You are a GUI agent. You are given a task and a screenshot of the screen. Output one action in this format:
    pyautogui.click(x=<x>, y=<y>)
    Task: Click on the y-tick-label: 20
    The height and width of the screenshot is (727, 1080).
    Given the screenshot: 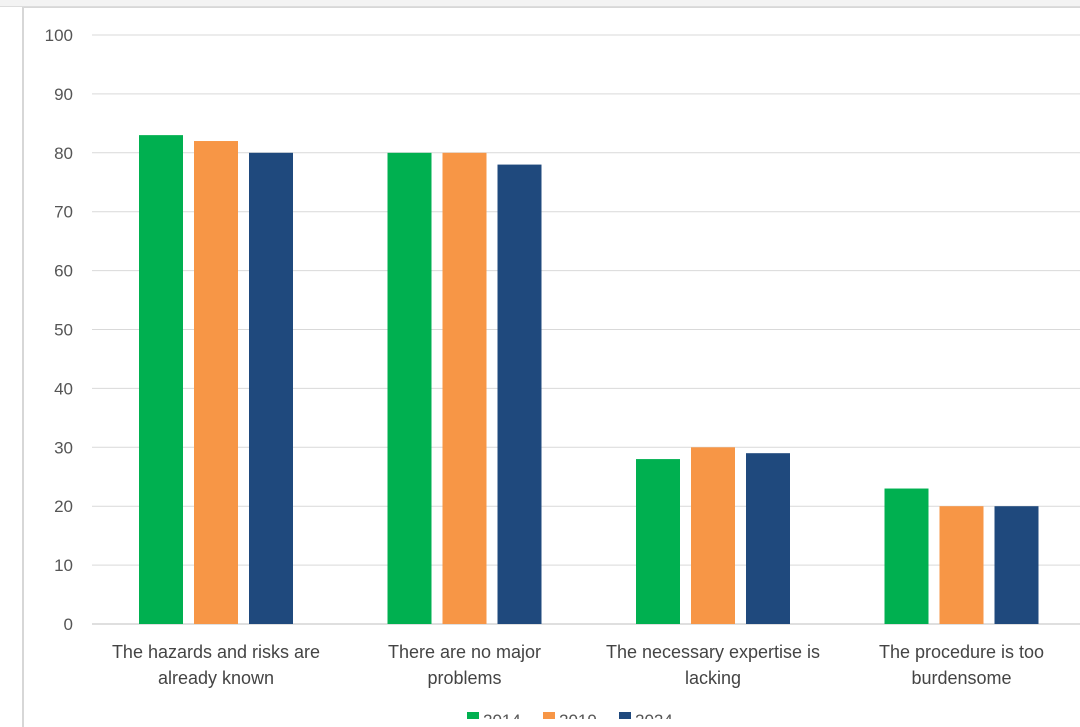 What is the action you would take?
    pyautogui.click(x=63, y=506)
    